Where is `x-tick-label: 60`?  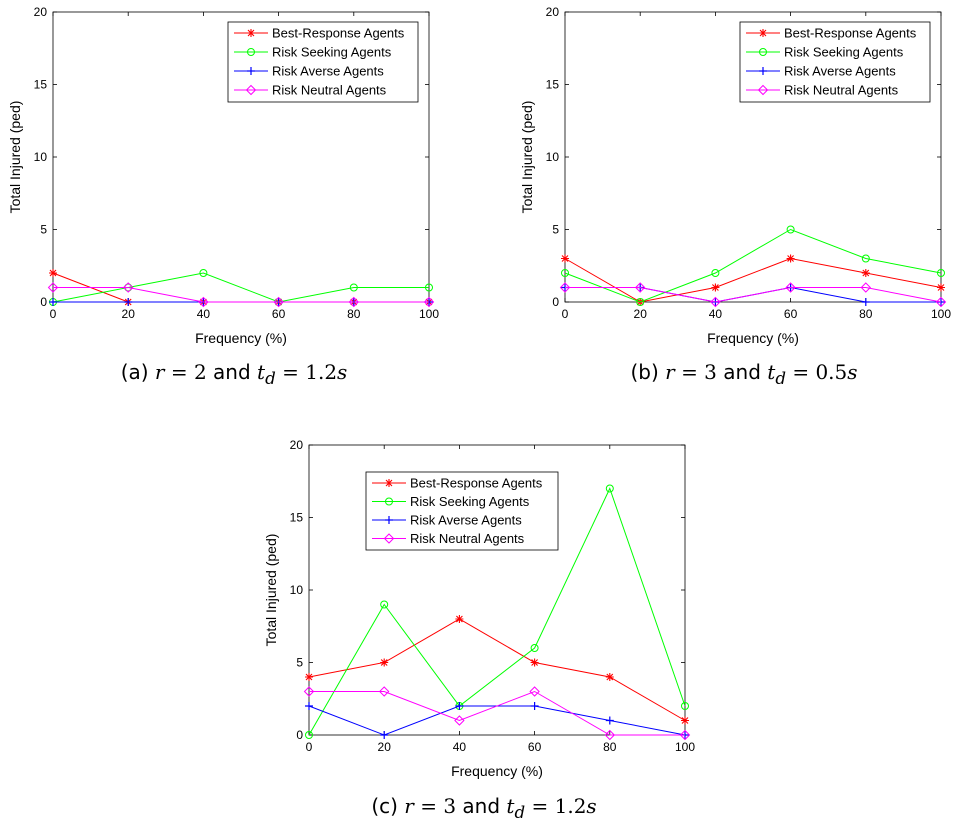 x-tick-label: 60 is located at coordinates (535, 747).